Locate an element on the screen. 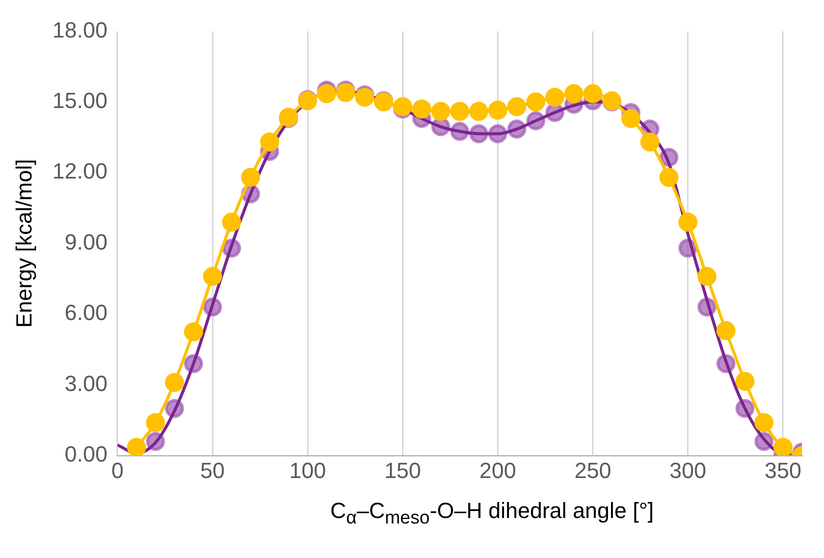 The height and width of the screenshot is (558, 824). y-tick-label: 9.00 is located at coordinates (86, 241).